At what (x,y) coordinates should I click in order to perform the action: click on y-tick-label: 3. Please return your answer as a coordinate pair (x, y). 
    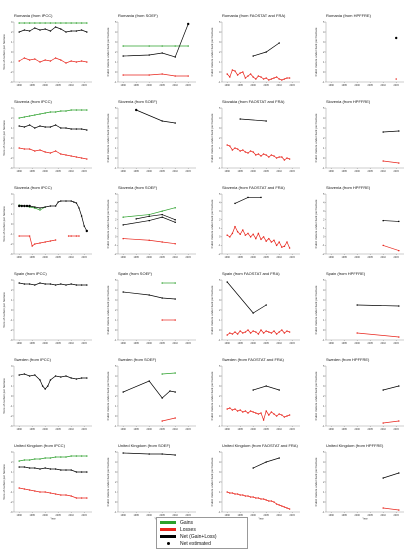
    Looking at the image, I should click on (220, 472).